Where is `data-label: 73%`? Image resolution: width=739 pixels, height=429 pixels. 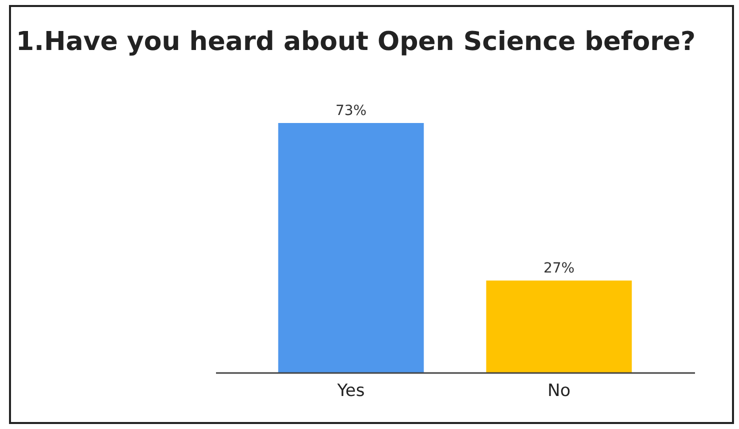
data-label: 73% is located at coordinates (351, 111).